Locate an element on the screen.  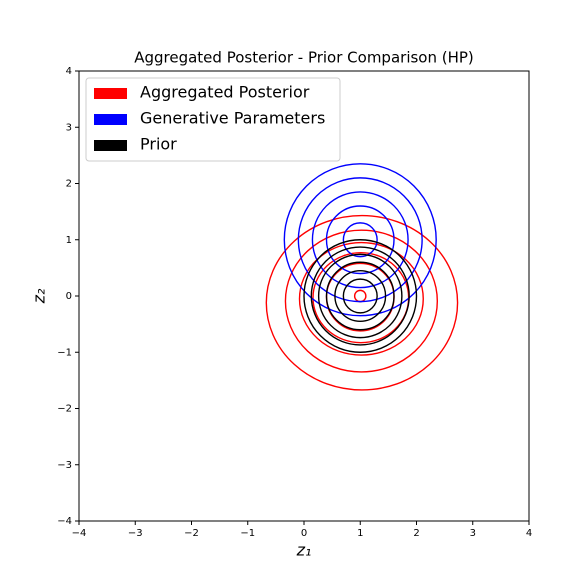
x-tick-label: 1 is located at coordinates (360, 533).